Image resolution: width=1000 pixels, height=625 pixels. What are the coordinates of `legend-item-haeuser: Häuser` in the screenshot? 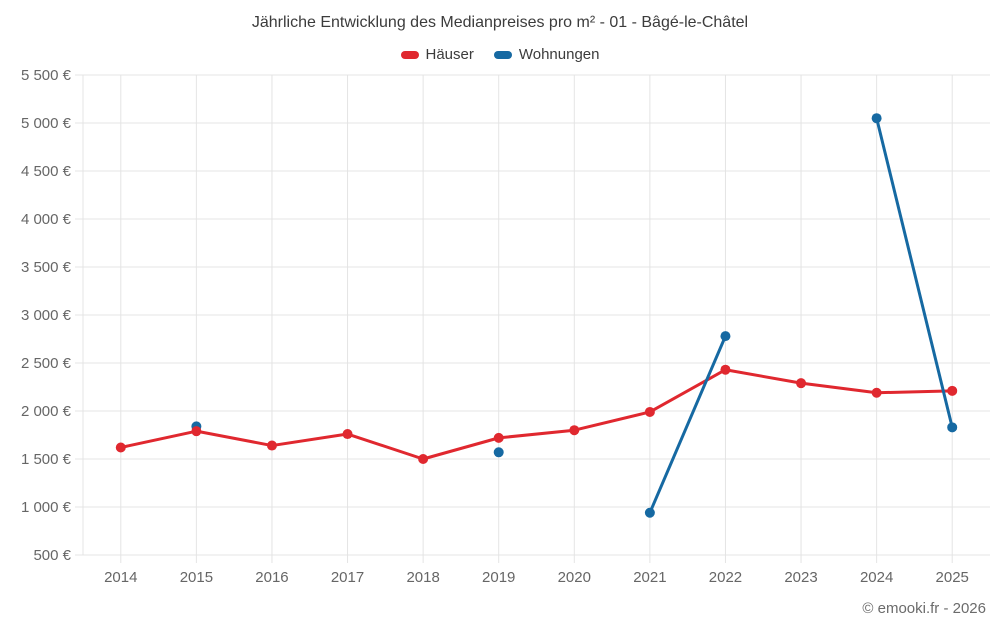 It's located at (437, 54).